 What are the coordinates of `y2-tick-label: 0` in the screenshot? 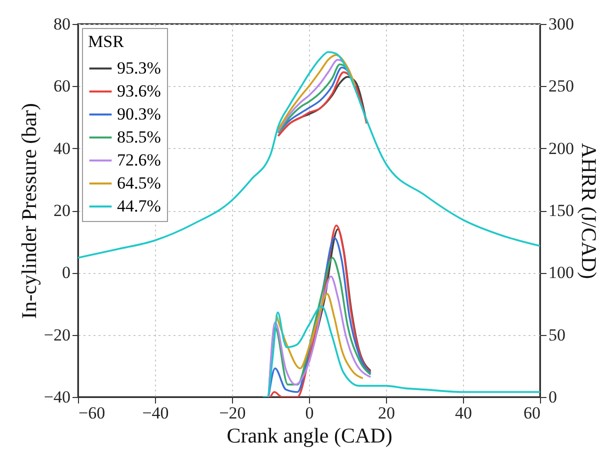 It's located at (552, 397).